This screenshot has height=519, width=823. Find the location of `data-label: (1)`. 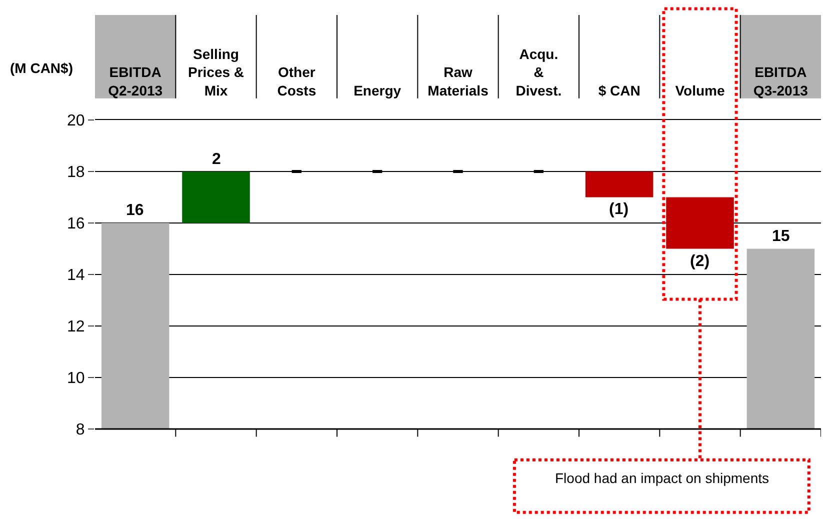

data-label: (1) is located at coordinates (619, 209).